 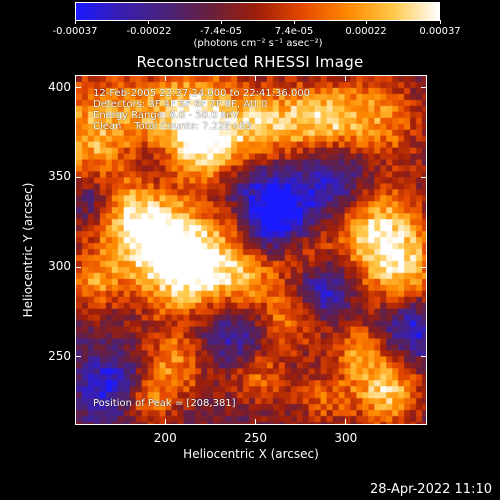 I want to click on y-tick-label: 350, so click(x=59, y=176).